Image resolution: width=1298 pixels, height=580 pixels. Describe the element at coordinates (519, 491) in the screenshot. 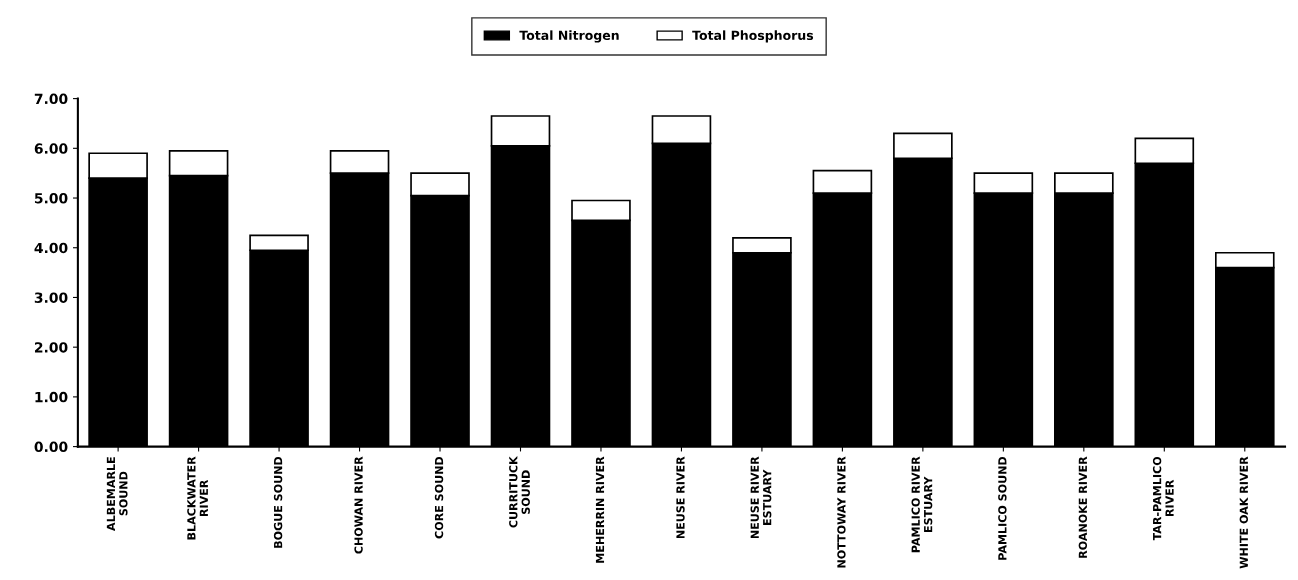

I see `x-tick-label: CURRITUCK SOUND` at that location.